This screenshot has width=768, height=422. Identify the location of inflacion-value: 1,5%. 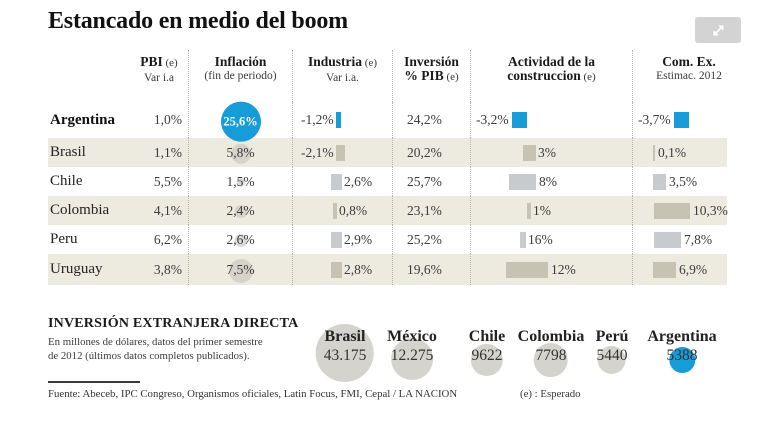
(240, 181).